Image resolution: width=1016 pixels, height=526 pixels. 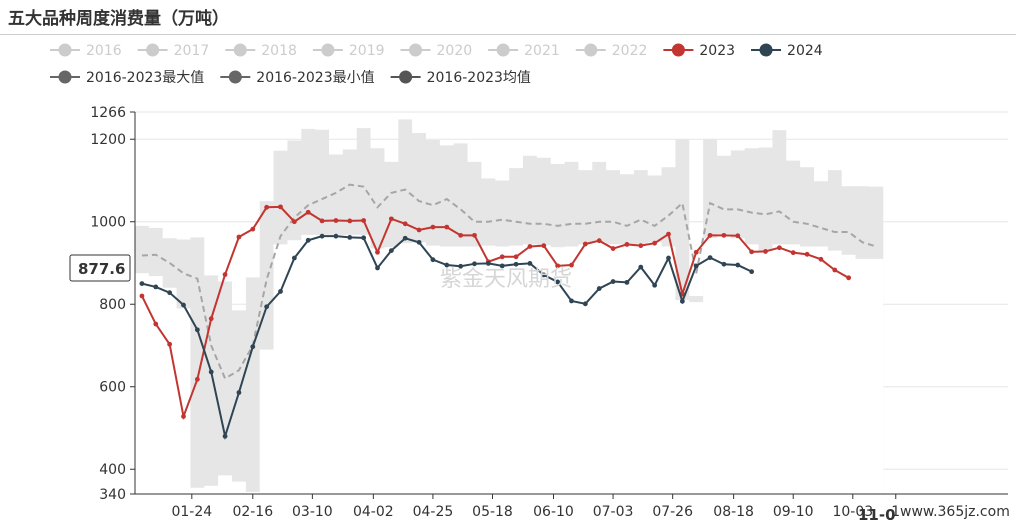 What do you see at coordinates (630, 51) in the screenshot?
I see `legend-label: 2022` at bounding box center [630, 51].